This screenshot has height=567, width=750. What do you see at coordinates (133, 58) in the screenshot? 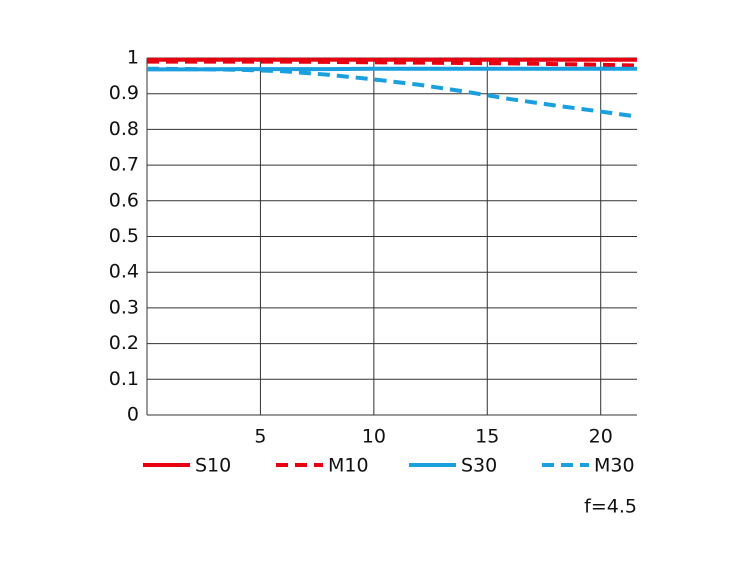
I see `y-tick-label: 1` at bounding box center [133, 58].